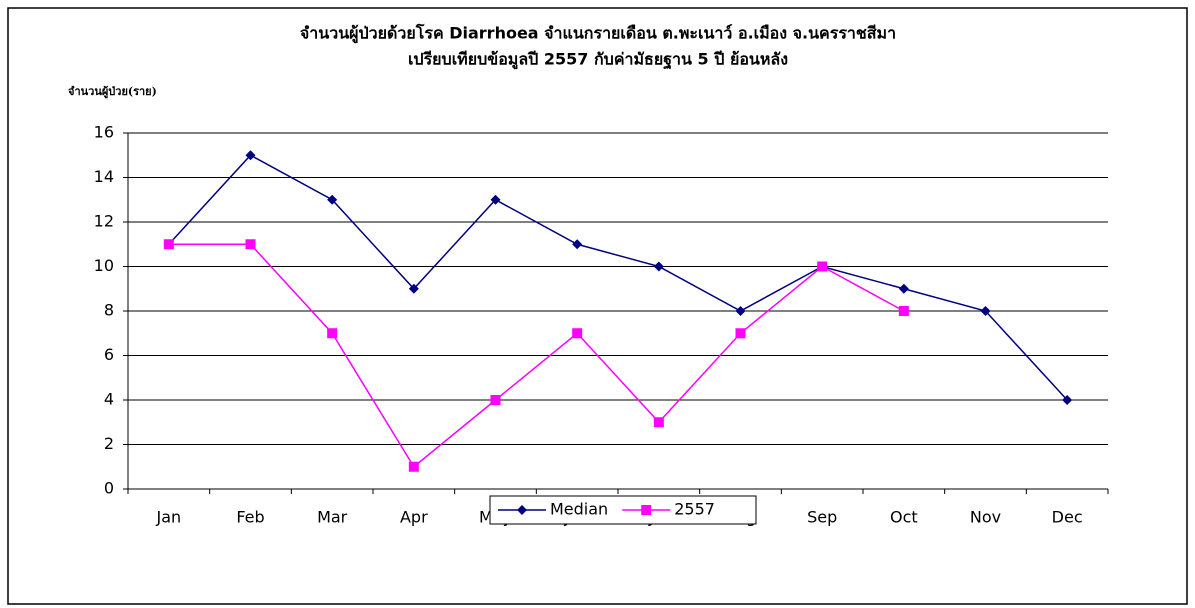  Describe the element at coordinates (109, 399) in the screenshot. I see `y-tick-label: 4` at that location.